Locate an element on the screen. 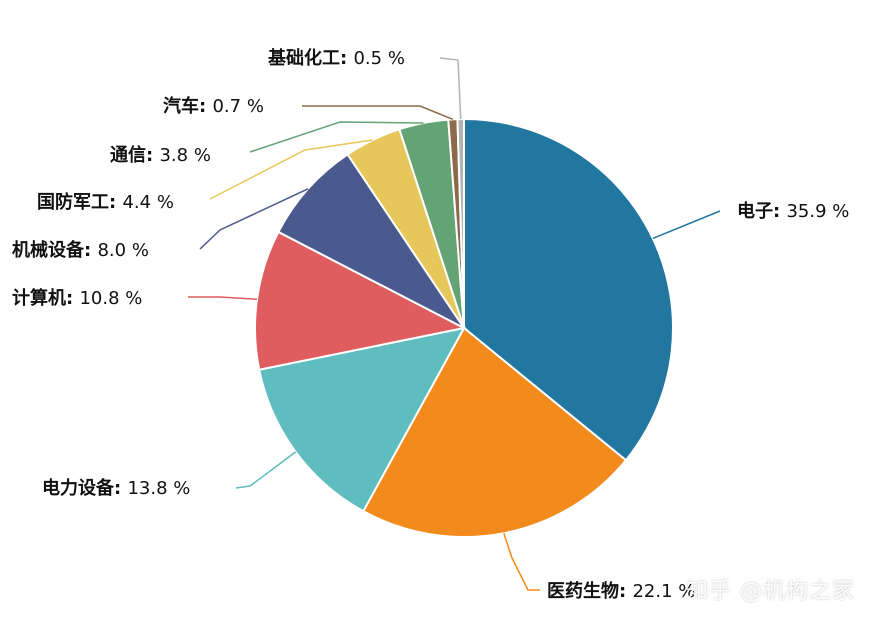 The image size is (877, 625). slice-label-value: 13.8 % is located at coordinates (158, 488).